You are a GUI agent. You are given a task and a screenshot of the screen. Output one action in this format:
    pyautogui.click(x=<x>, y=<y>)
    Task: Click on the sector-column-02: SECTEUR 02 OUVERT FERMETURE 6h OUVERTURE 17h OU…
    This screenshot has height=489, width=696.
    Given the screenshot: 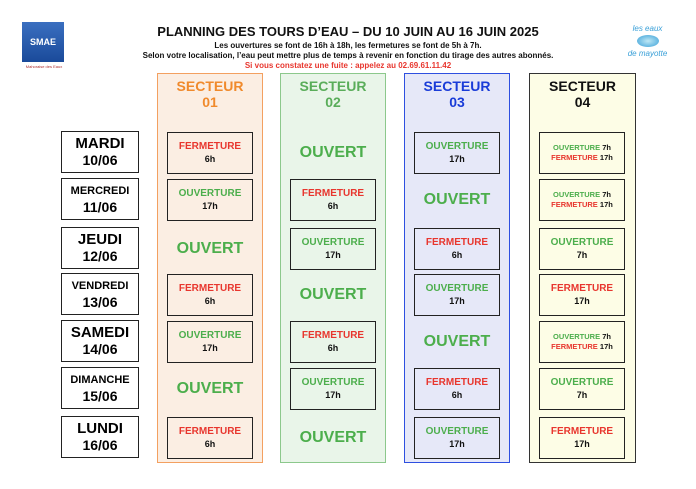 What is the action you would take?
    pyautogui.click(x=333, y=268)
    